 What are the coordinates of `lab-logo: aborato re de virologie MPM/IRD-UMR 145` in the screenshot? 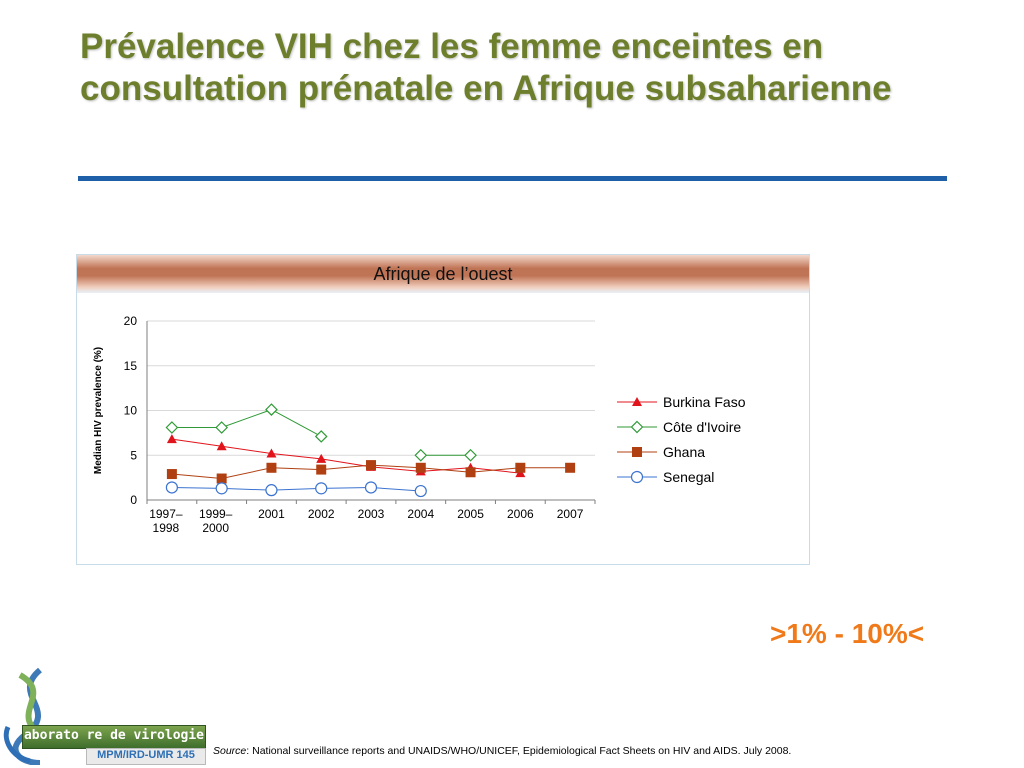 It's located at (105, 715).